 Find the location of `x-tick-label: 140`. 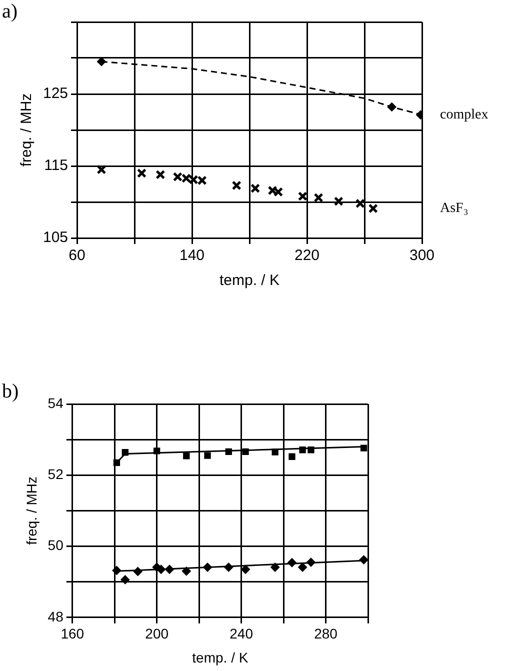

x-tick-label: 140 is located at coordinates (192, 255).